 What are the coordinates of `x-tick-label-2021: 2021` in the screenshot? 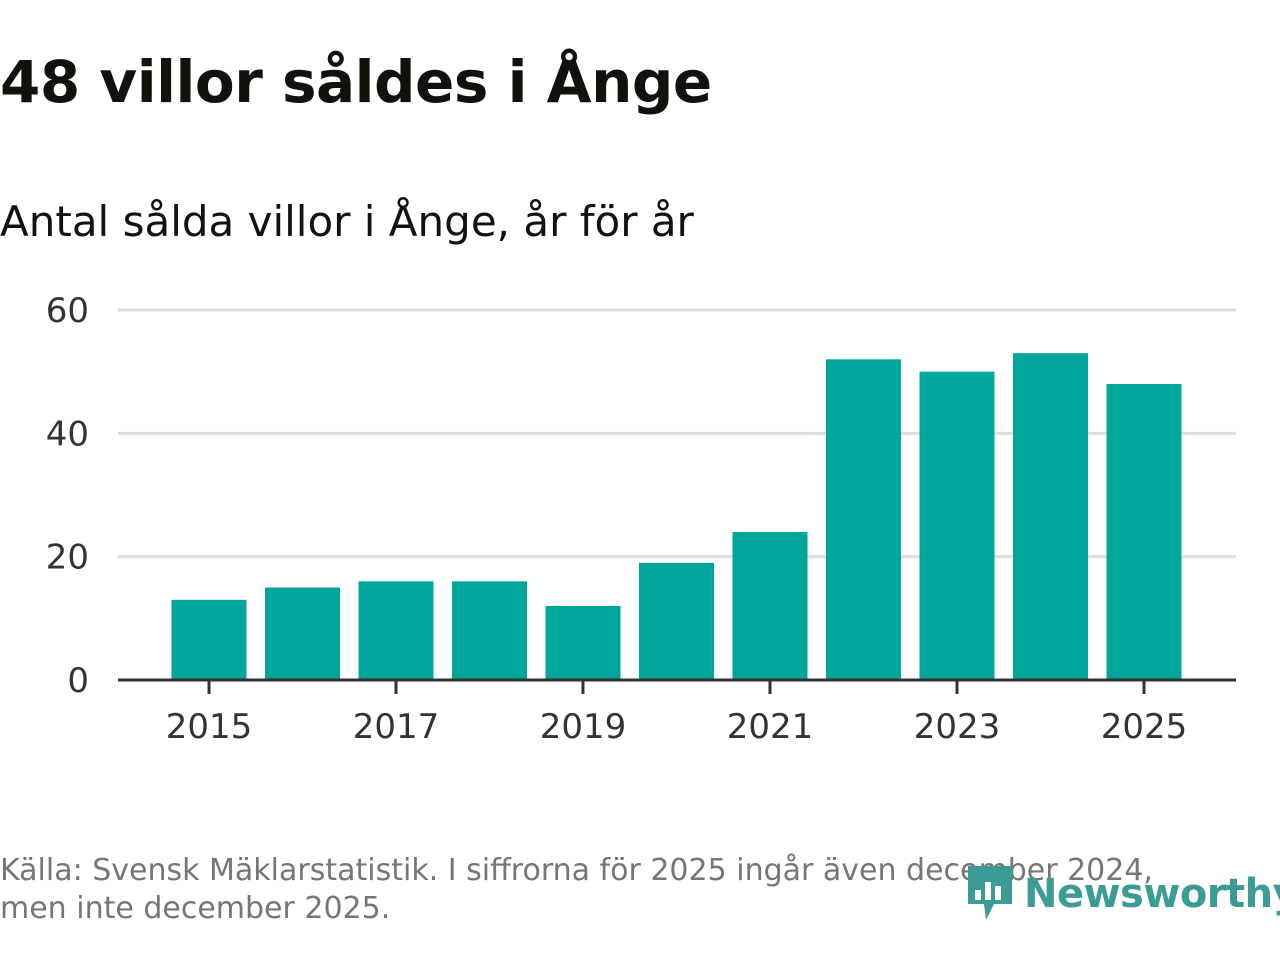 It's located at (770, 727).